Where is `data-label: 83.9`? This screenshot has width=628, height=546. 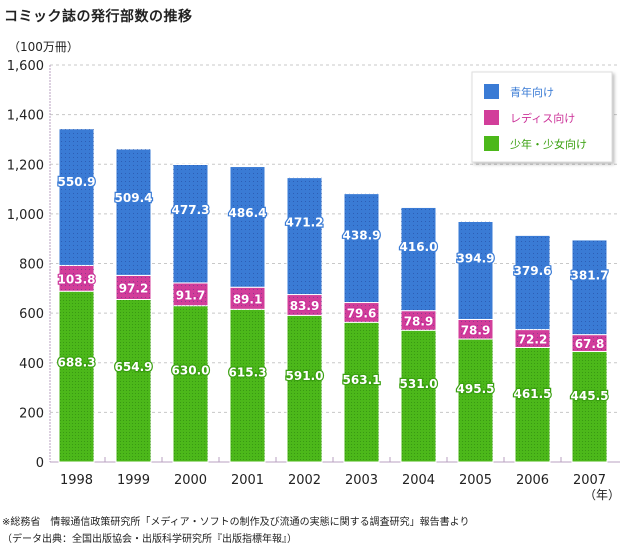 data-label: 83.9 is located at coordinates (305, 306).